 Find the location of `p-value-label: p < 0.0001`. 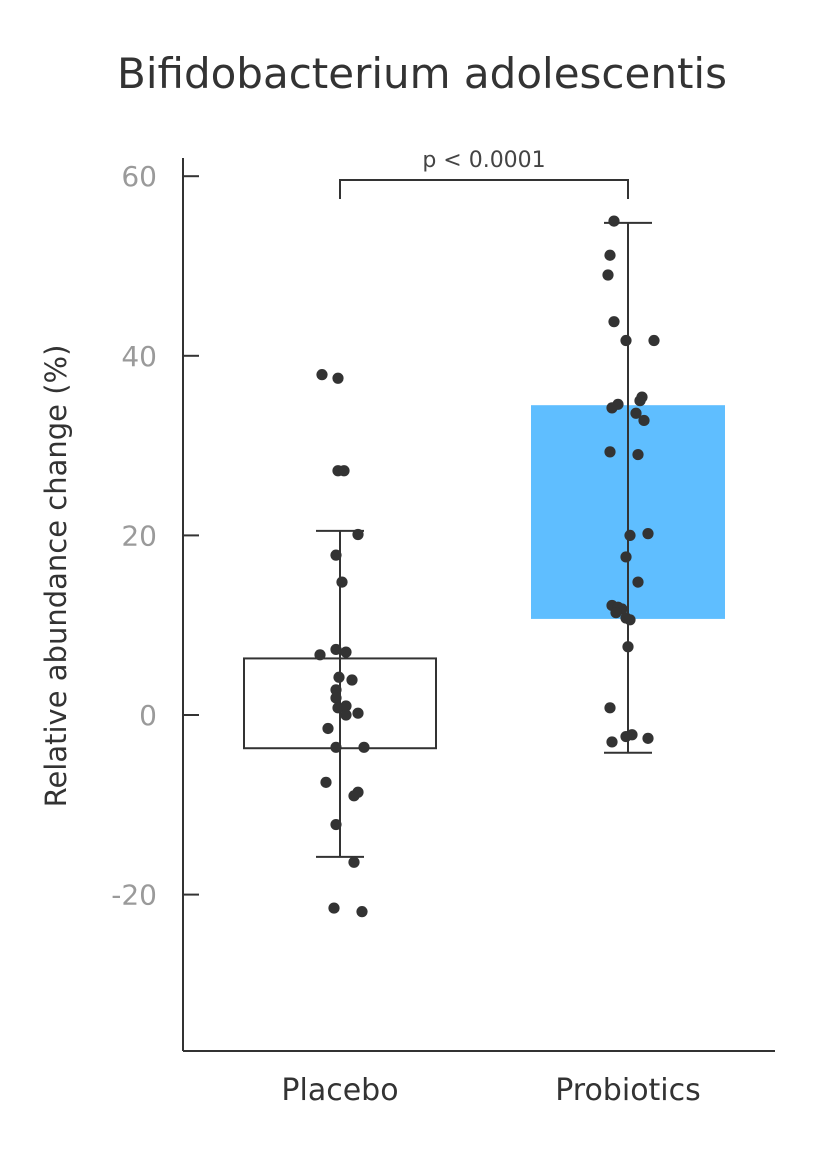

p-value-label: p < 0.0001 is located at coordinates (483, 160).